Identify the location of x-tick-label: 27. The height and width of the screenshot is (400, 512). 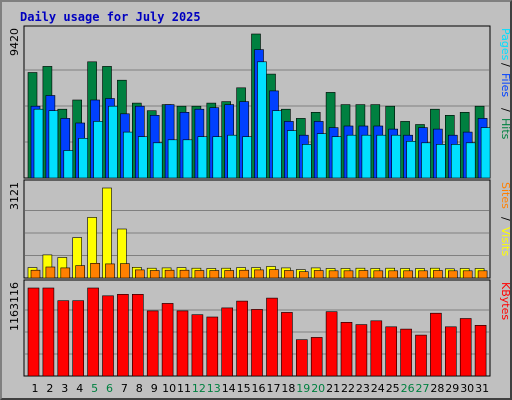
(423, 388).